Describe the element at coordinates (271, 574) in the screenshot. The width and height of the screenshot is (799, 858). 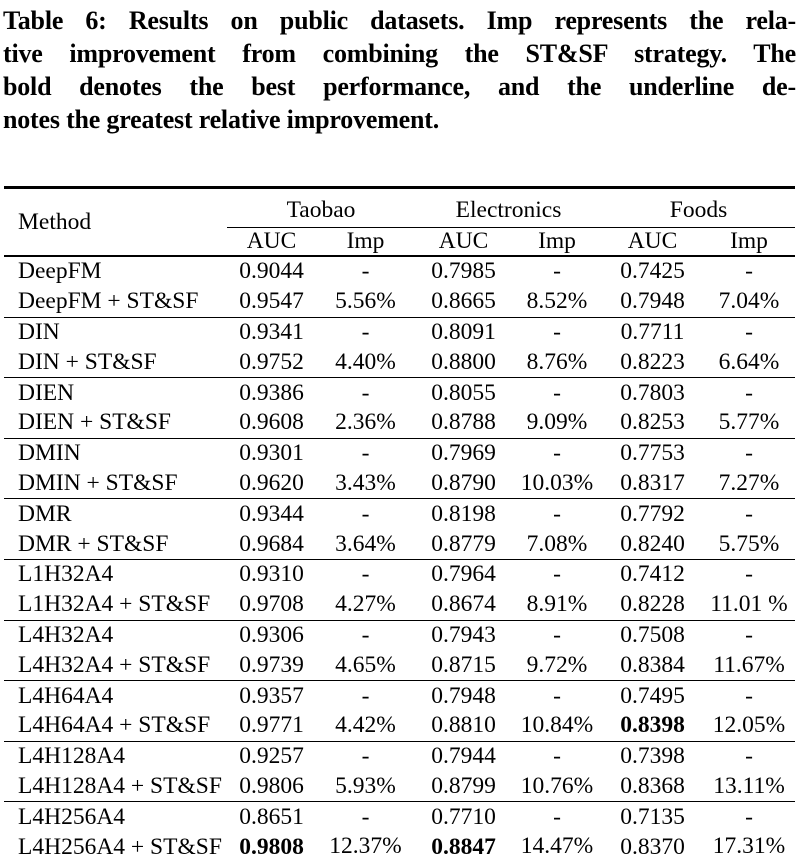
I see `cell-value: 0.9310` at that location.